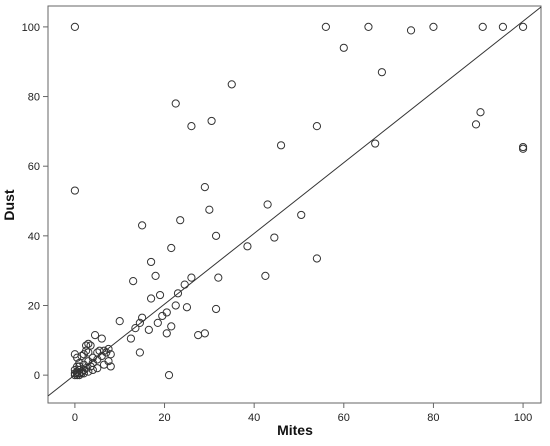 This screenshot has width=550, height=446. Describe the element at coordinates (344, 418) in the screenshot. I see `x-tick-label: 60` at that location.